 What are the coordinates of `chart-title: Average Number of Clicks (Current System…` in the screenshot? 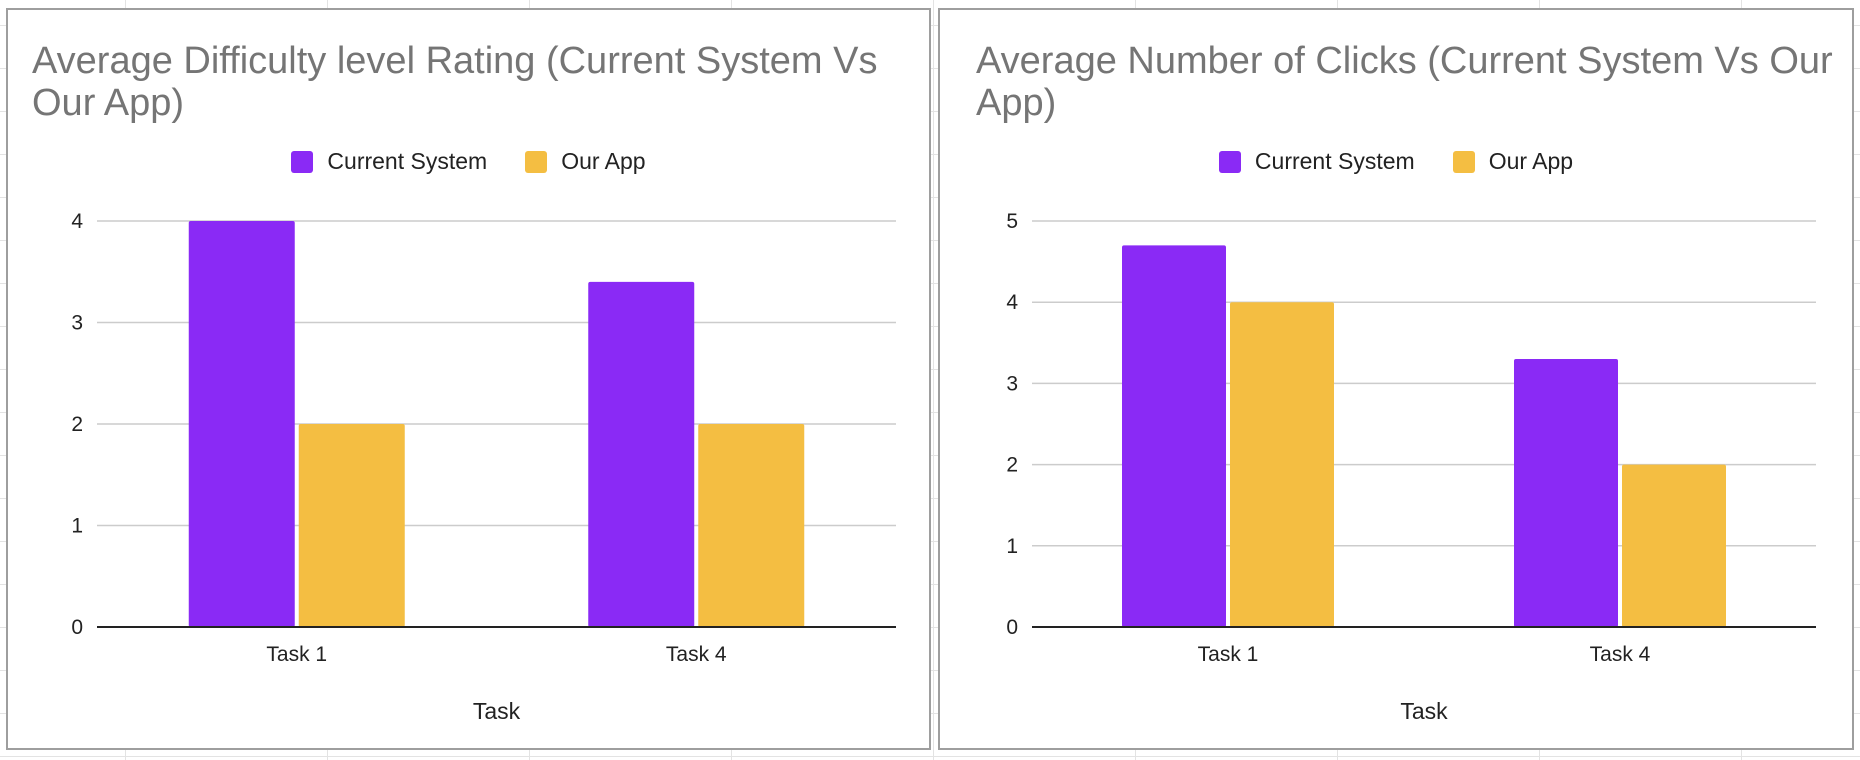 It's located at (1404, 82).